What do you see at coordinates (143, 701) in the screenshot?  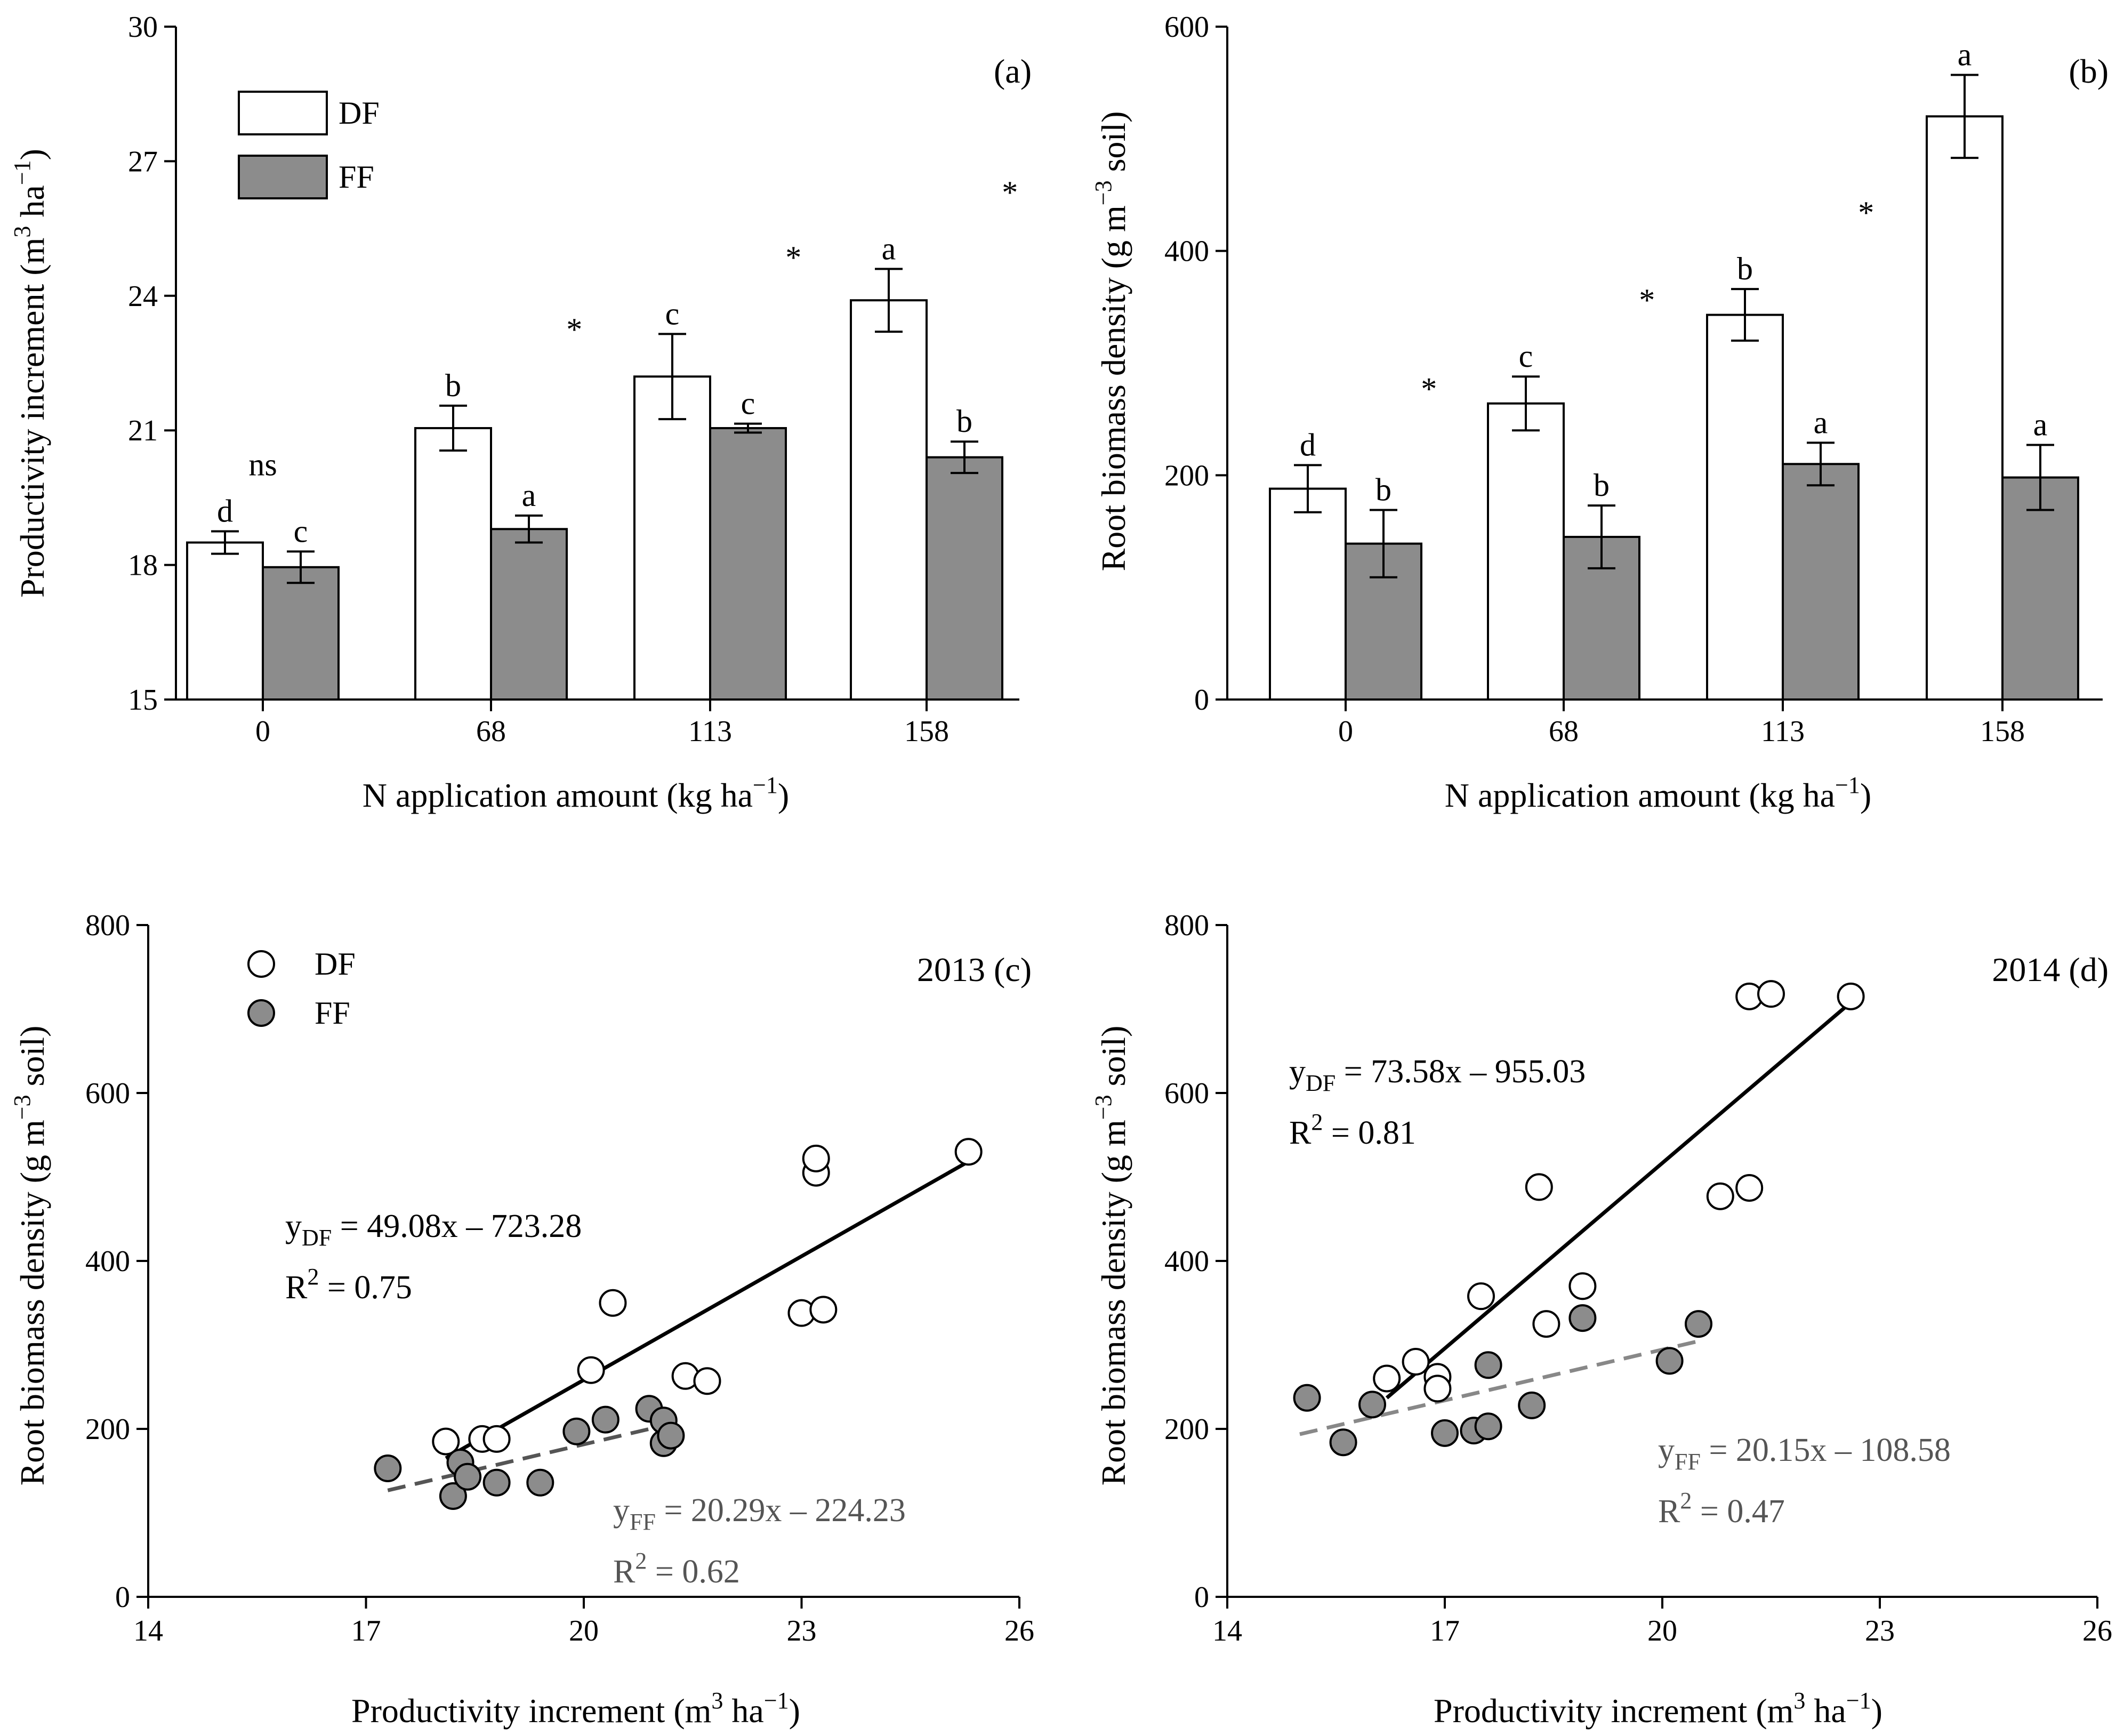 I see `panel-a-ytick-label: 15` at bounding box center [143, 701].